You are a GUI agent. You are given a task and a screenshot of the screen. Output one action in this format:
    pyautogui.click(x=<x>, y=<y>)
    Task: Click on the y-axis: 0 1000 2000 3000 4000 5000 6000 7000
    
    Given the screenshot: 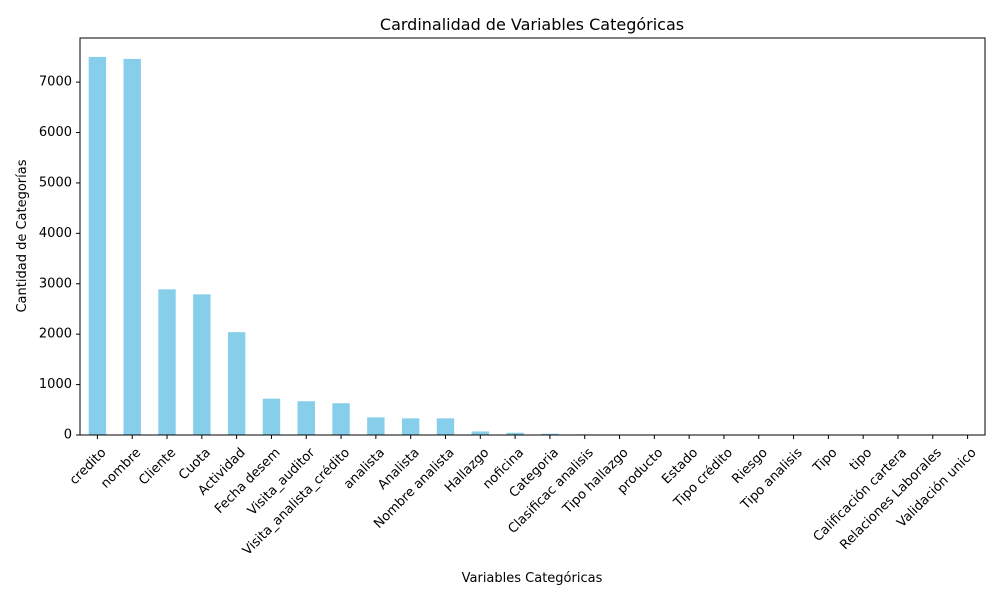 What is the action you would take?
    pyautogui.click(x=59, y=259)
    